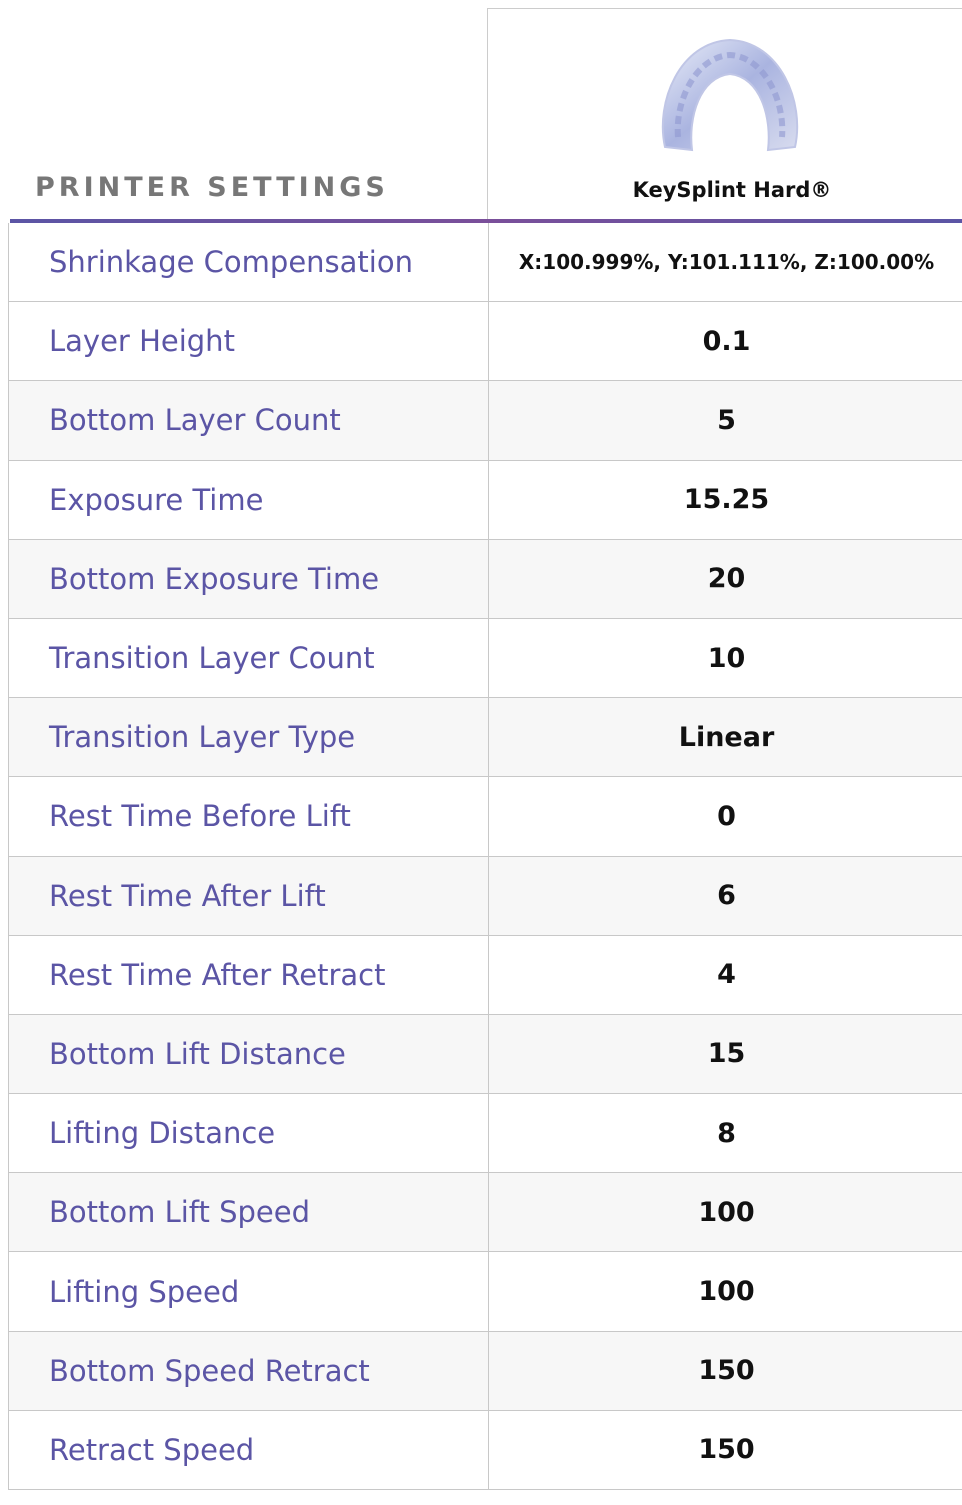  What do you see at coordinates (212, 658) in the screenshot?
I see `setting-name: Transition Layer Count` at bounding box center [212, 658].